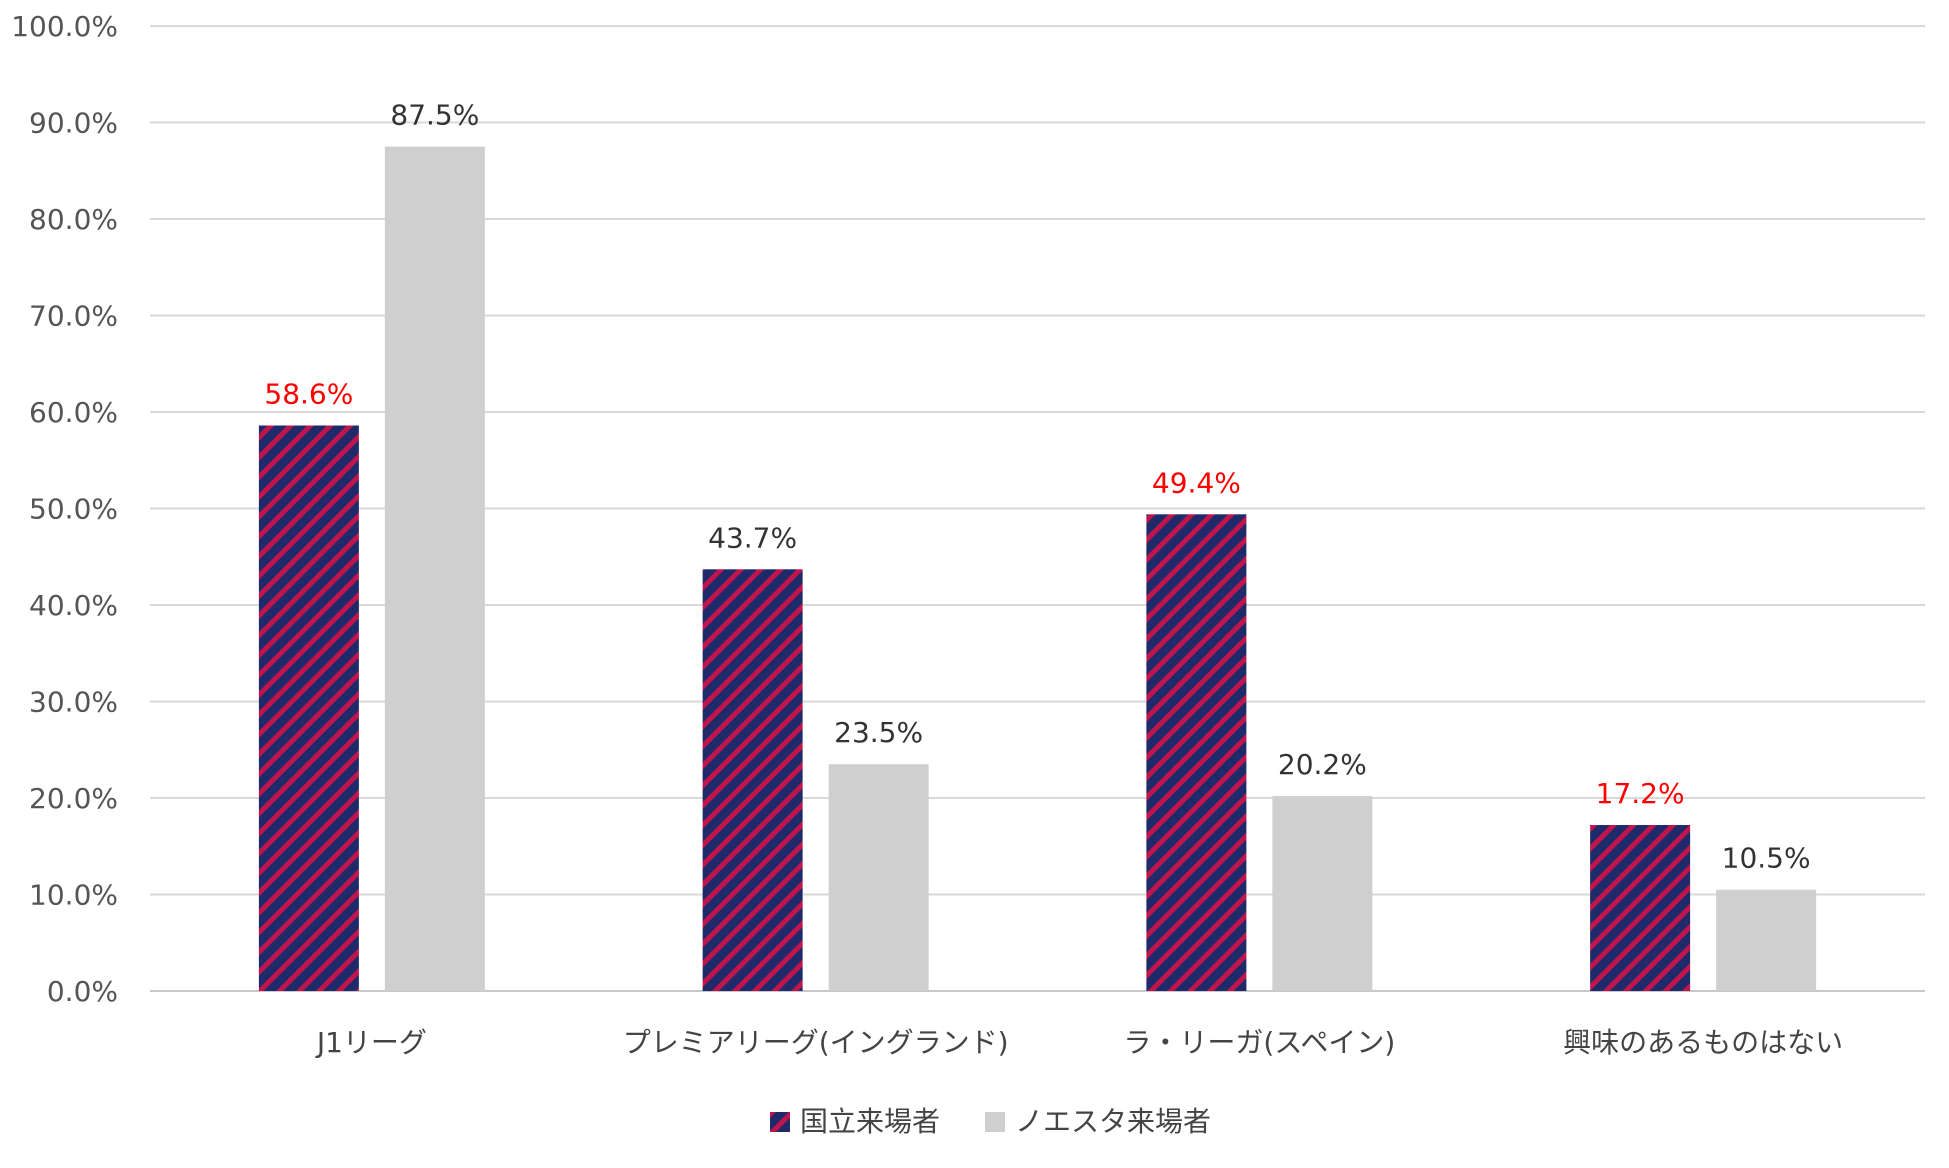  Describe the element at coordinates (73, 605) in the screenshot. I see `y-tick-label: 40.0%` at that location.